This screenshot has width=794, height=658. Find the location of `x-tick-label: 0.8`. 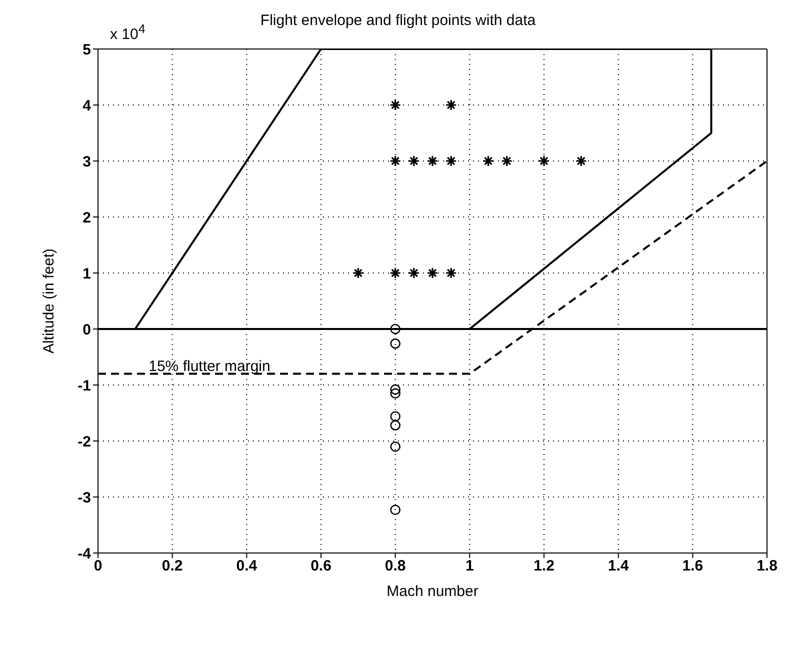

x-tick-label: 0.8 is located at coordinates (395, 566).